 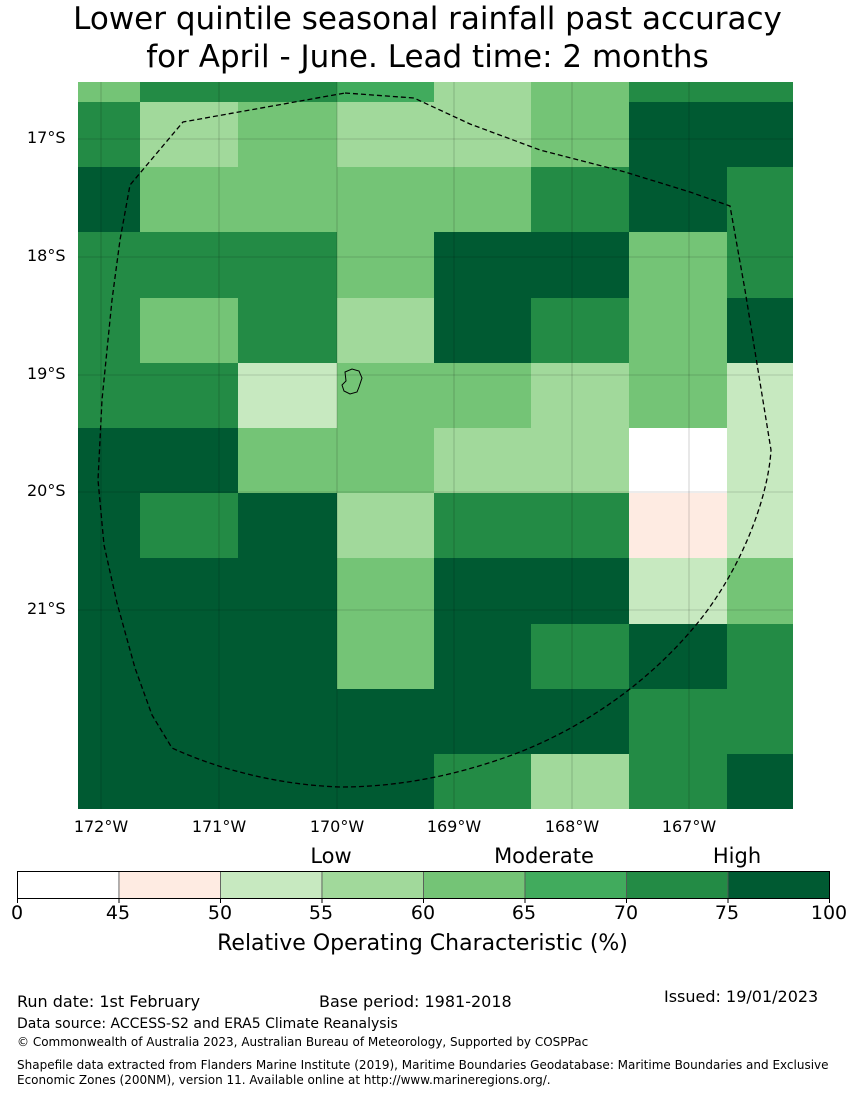 I want to click on lat-label-20s: 20°S, so click(x=46, y=490).